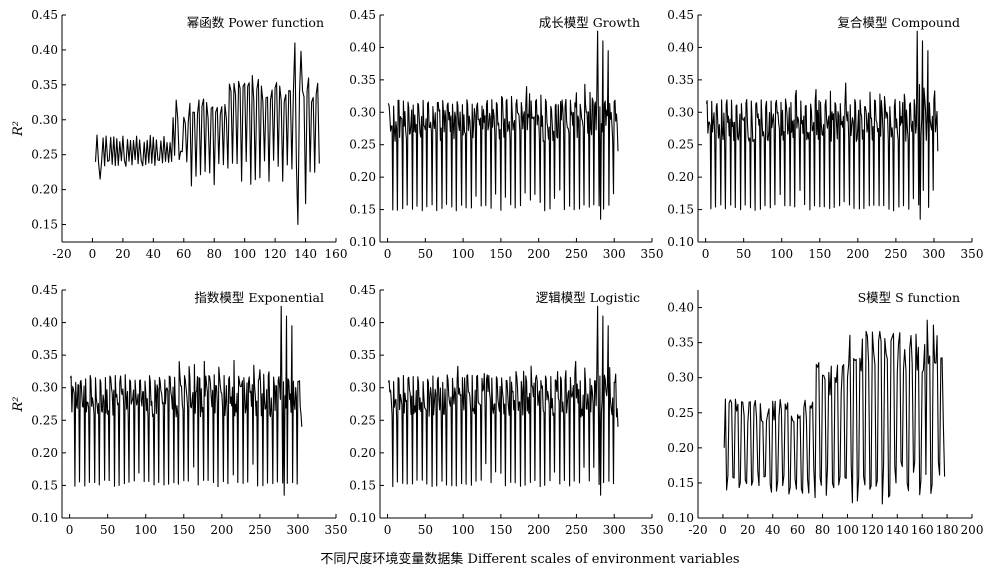 The width and height of the screenshot is (992, 573). I want to click on chart-title: 成长模型 Growth, so click(589, 22).